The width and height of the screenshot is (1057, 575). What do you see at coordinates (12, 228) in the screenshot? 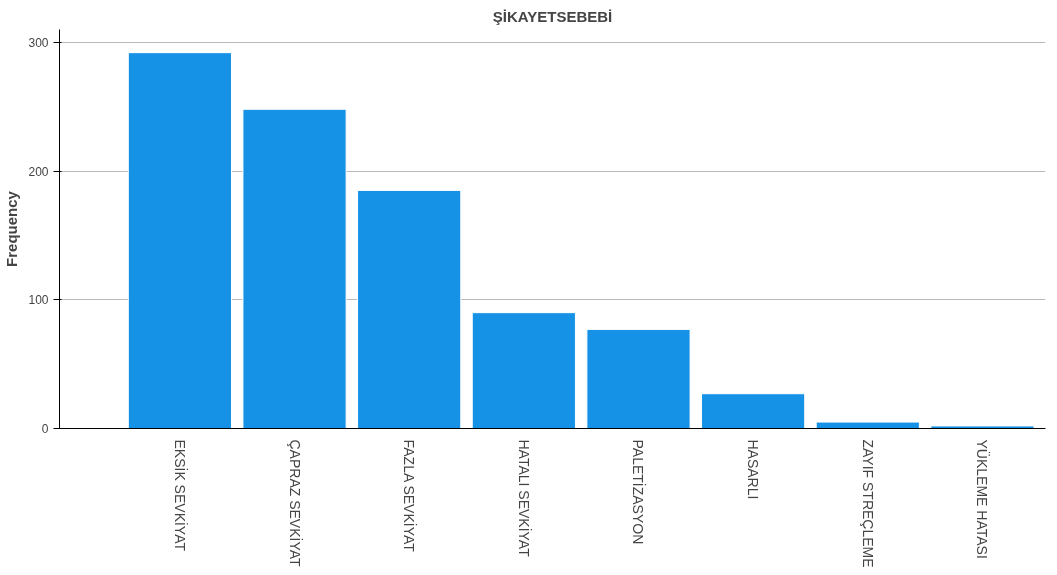
I see `y-axis-title: Frequency` at bounding box center [12, 228].